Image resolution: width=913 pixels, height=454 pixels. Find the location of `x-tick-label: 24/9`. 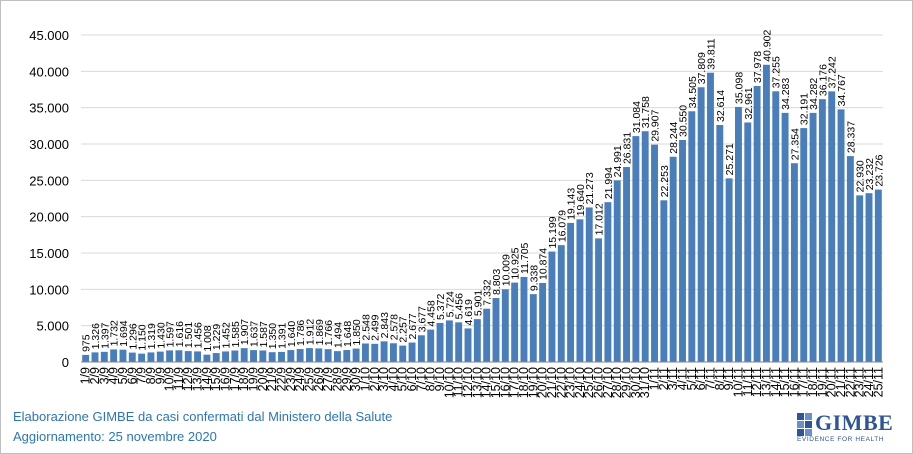

x-tick-label: 24/9 is located at coordinates (300, 379).